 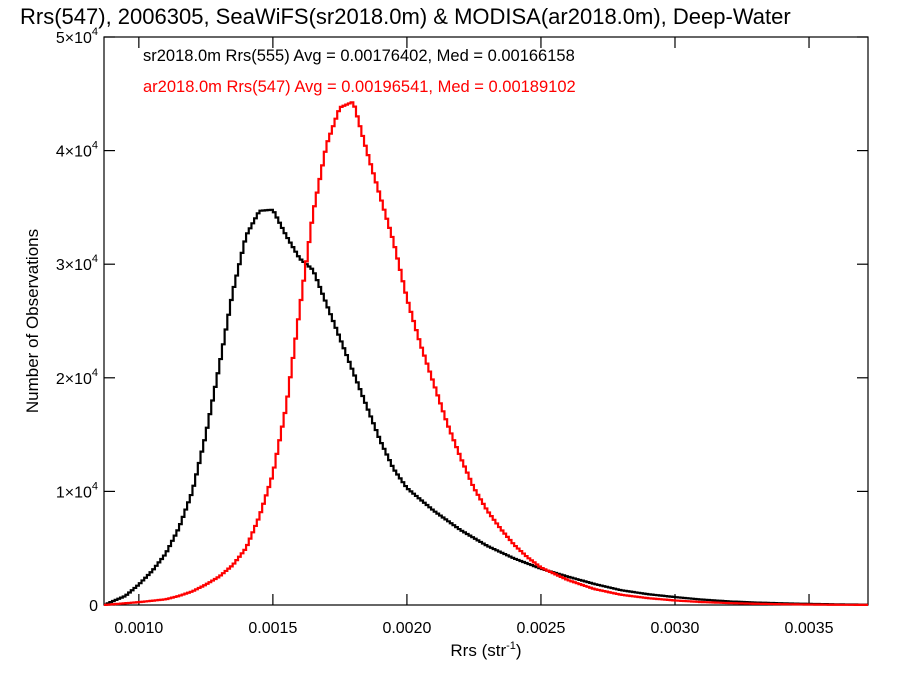 I want to click on y-tick-label: 5×10⁴, so click(x=77, y=36).